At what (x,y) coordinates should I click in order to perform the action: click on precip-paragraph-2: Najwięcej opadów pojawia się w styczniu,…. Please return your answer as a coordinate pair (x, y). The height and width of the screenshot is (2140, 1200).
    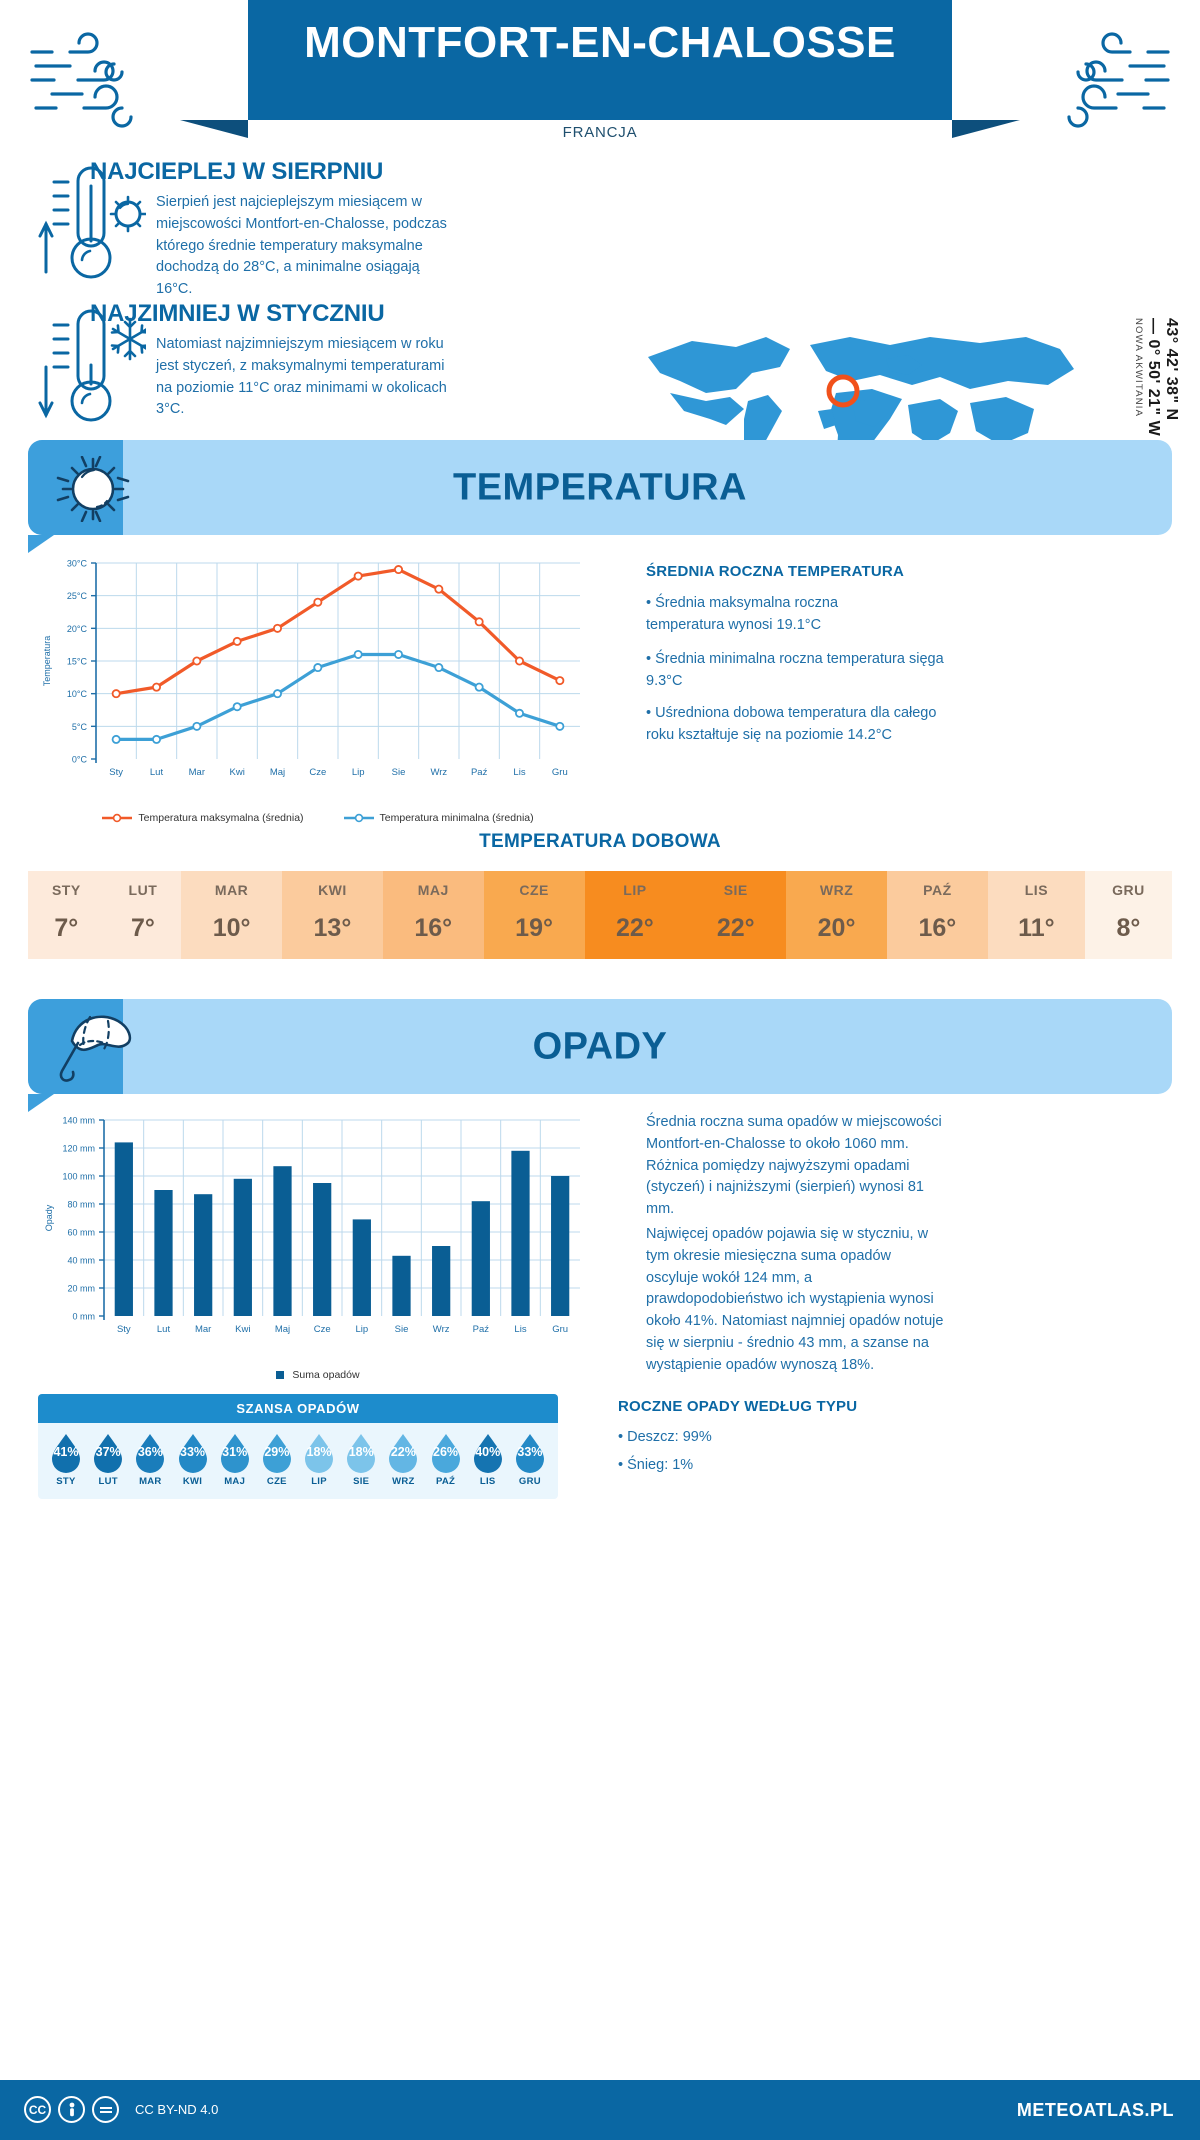
    Looking at the image, I should click on (795, 1299).